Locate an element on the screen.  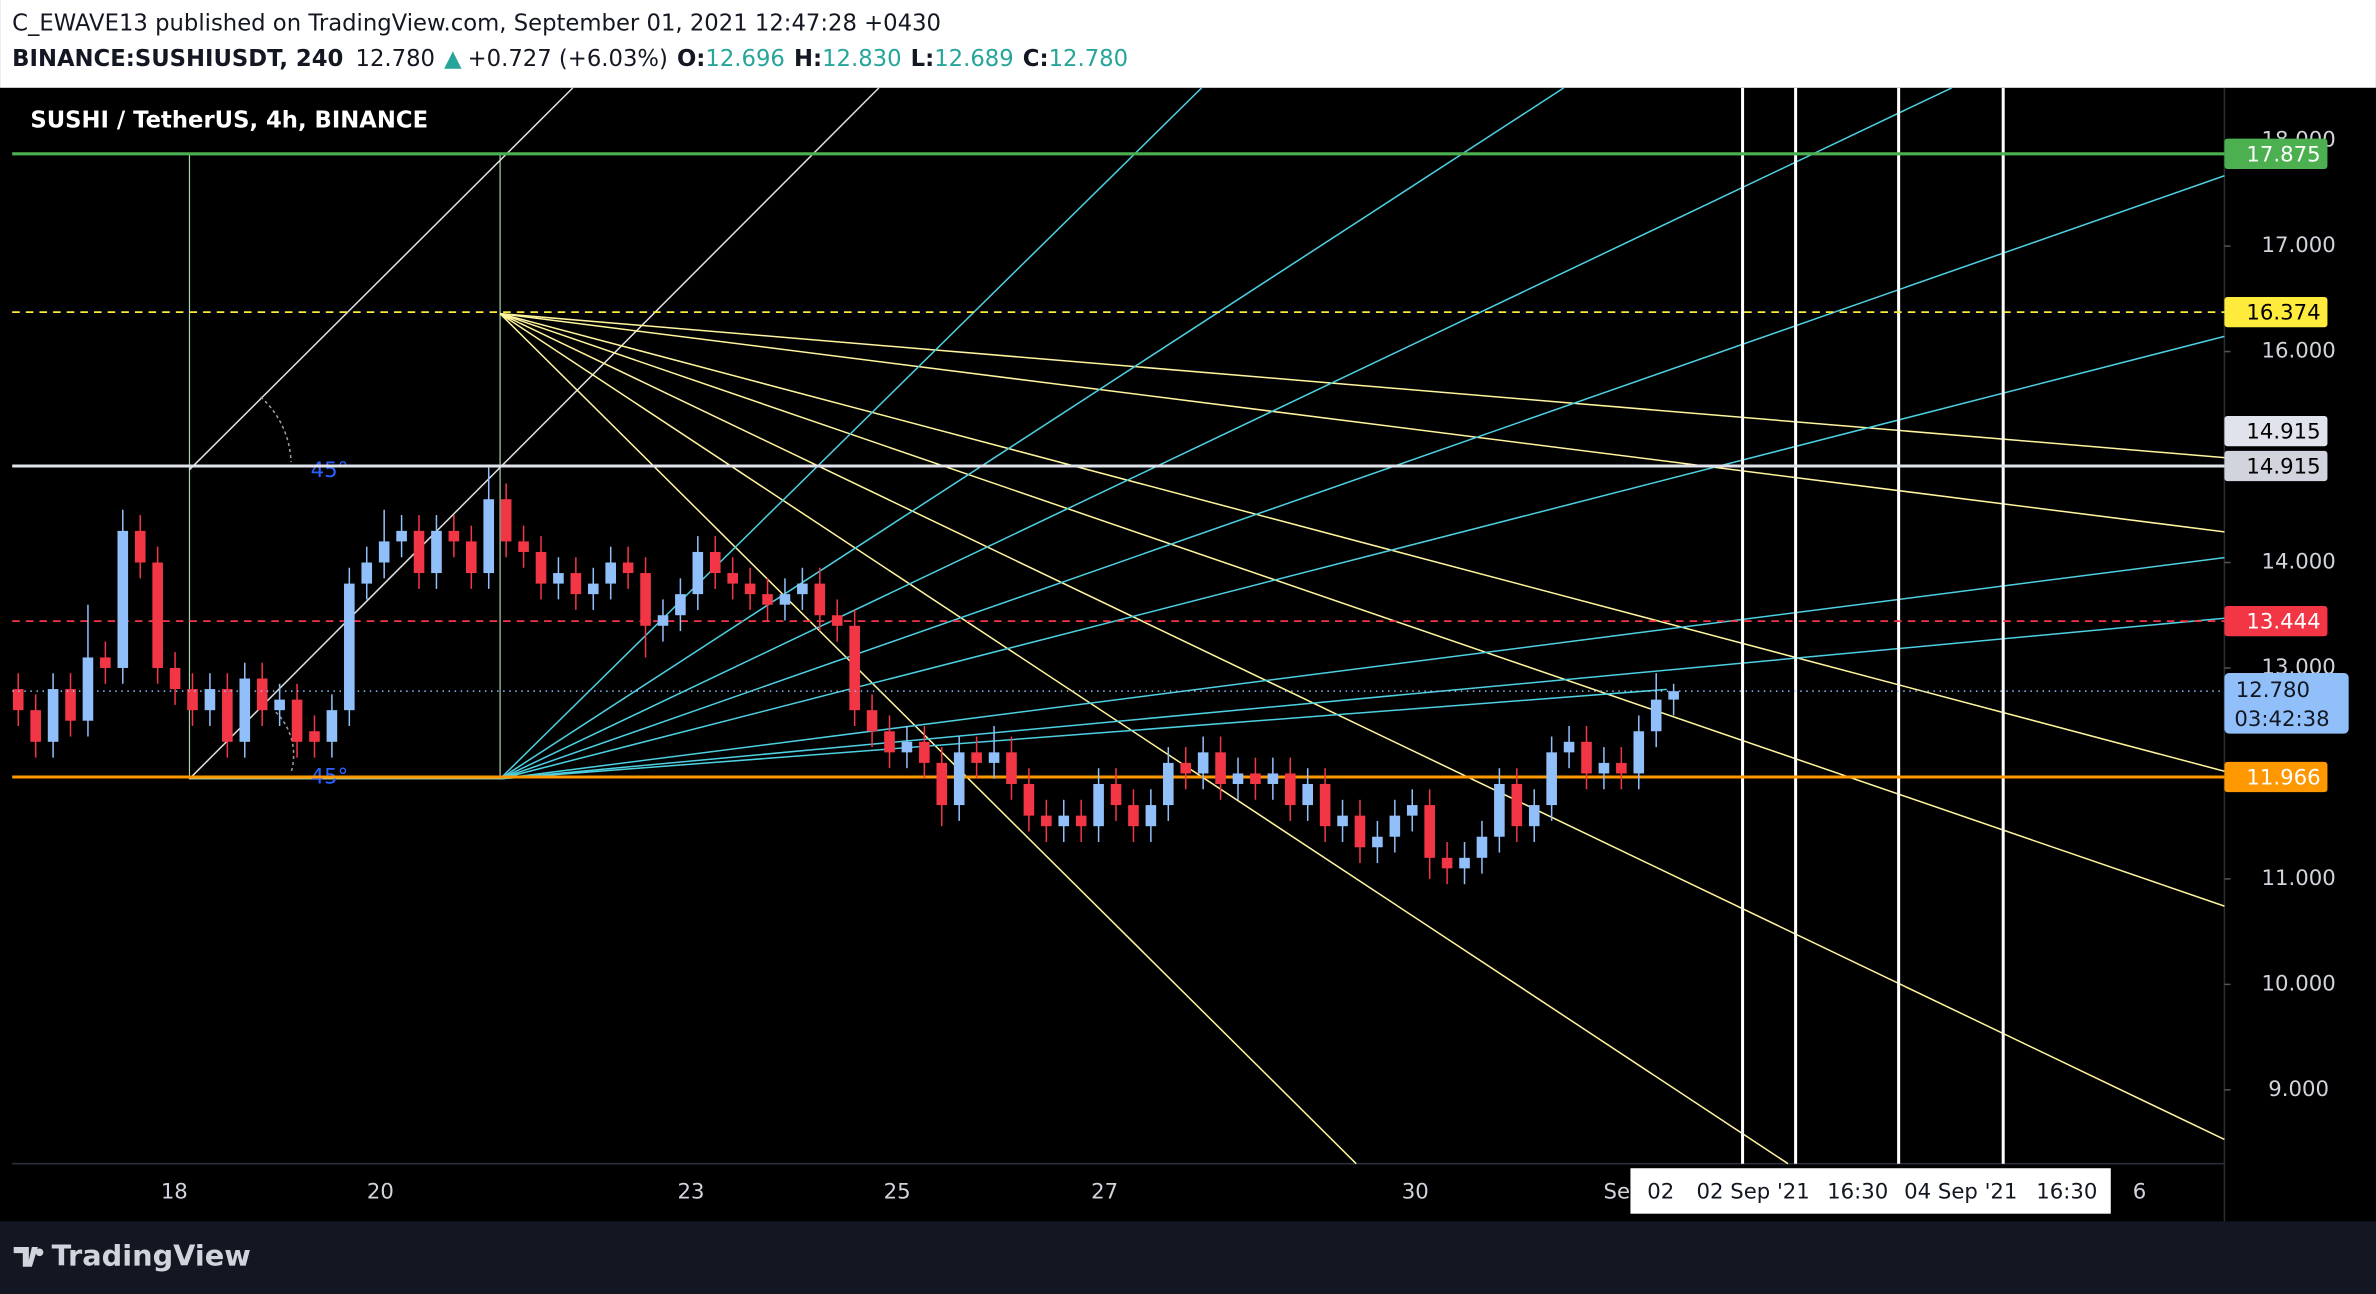
time-labels-bg is located at coordinates (1870, 1191).